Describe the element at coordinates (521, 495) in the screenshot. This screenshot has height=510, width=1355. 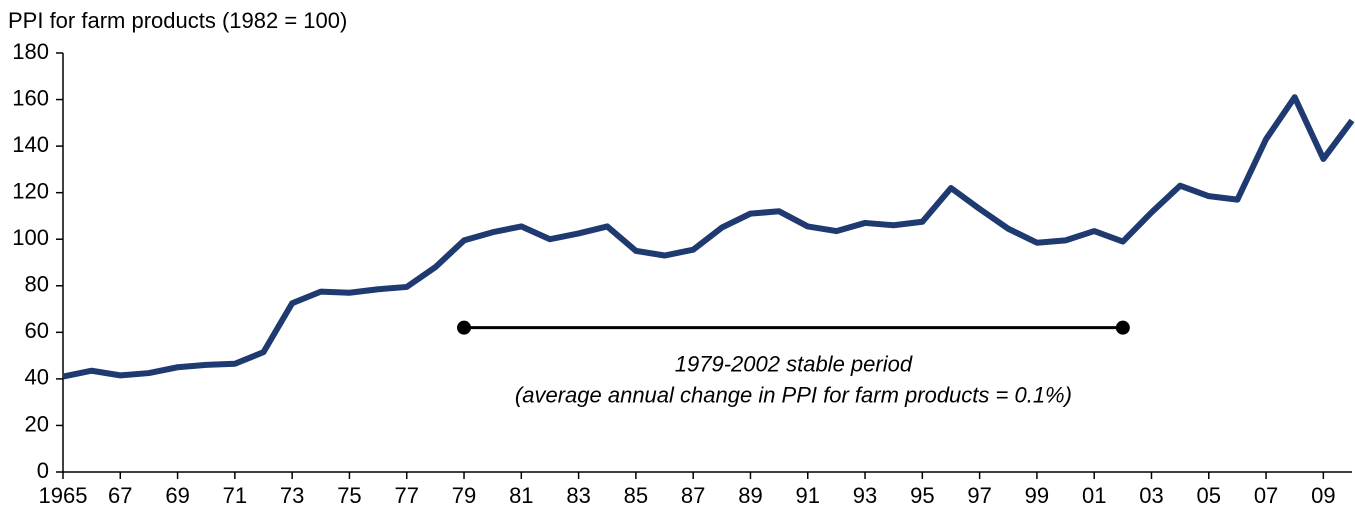
I see `x-tick-label: 81` at that location.